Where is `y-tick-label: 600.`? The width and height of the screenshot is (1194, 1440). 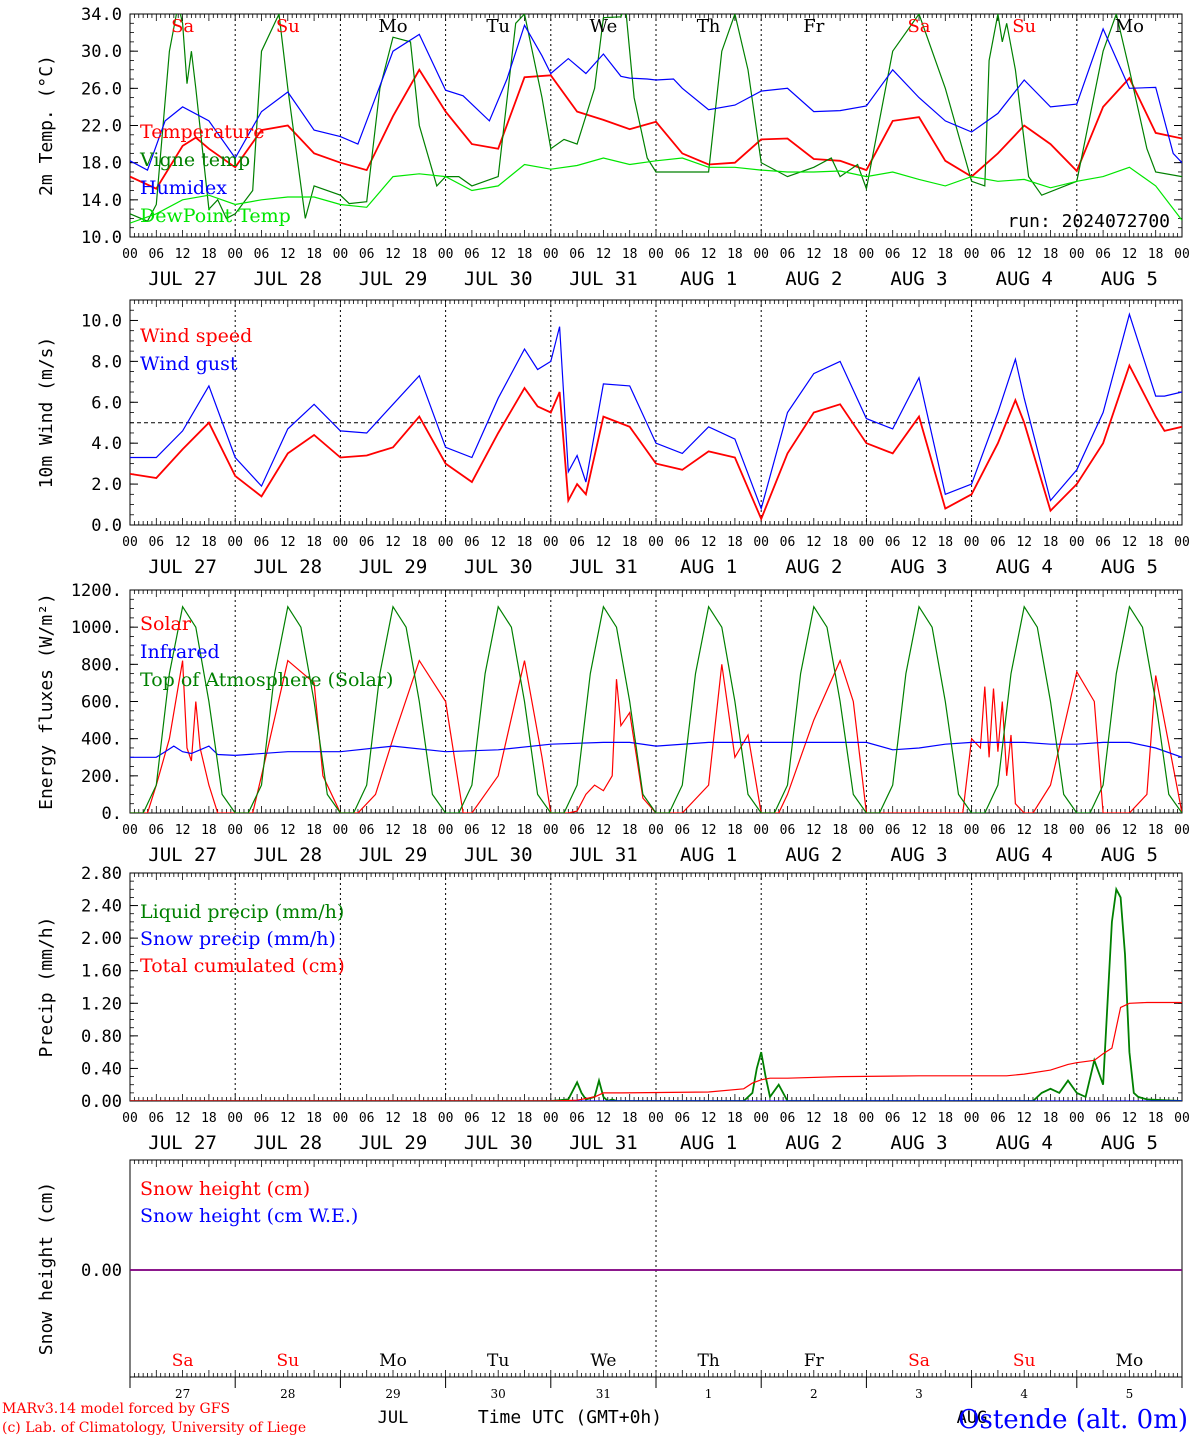 y-tick-label: 600. is located at coordinates (101, 703).